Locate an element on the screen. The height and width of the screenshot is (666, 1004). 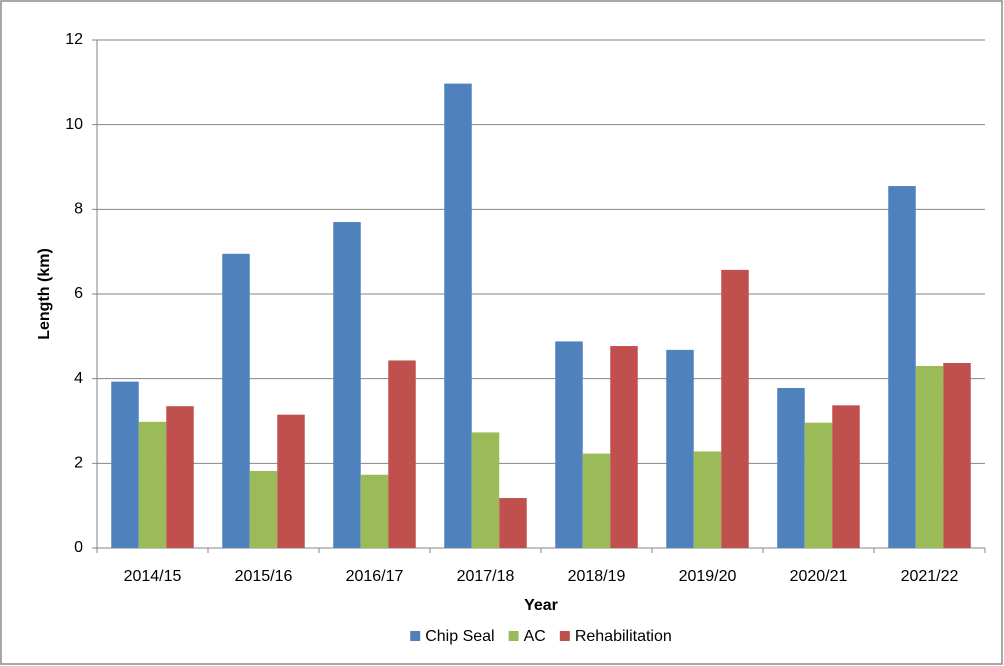
x-tick-label: 2018/19 is located at coordinates (597, 576).